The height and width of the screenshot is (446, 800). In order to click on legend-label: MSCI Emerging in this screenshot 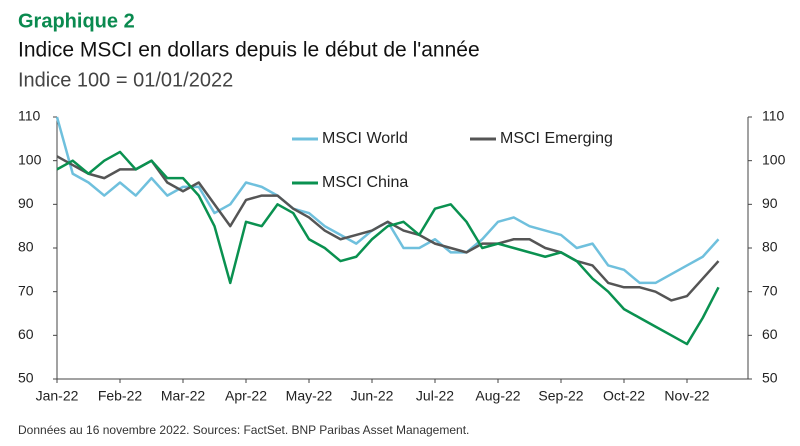, I will do `click(556, 138)`.